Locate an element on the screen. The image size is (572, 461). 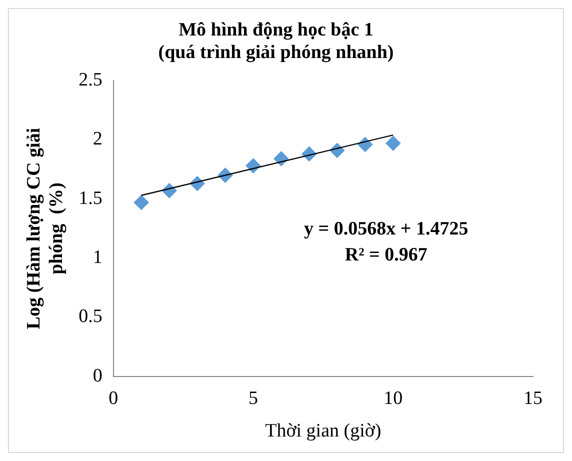
annotation: y = 0.0568x + 1.4725 is located at coordinates (386, 229).